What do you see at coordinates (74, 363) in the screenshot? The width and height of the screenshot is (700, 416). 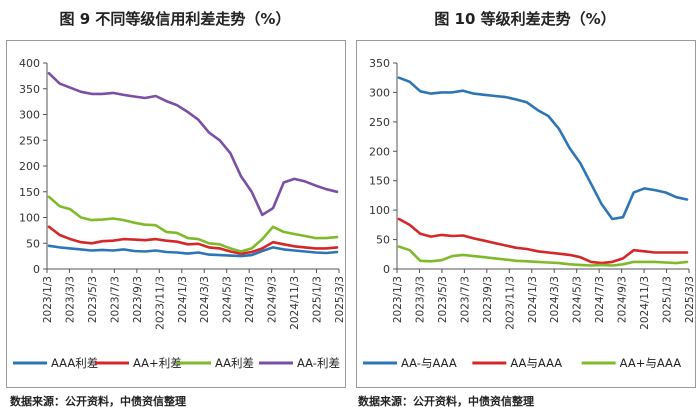 I see `legend-label-aaaminus-spread: AAA利差` at bounding box center [74, 363].